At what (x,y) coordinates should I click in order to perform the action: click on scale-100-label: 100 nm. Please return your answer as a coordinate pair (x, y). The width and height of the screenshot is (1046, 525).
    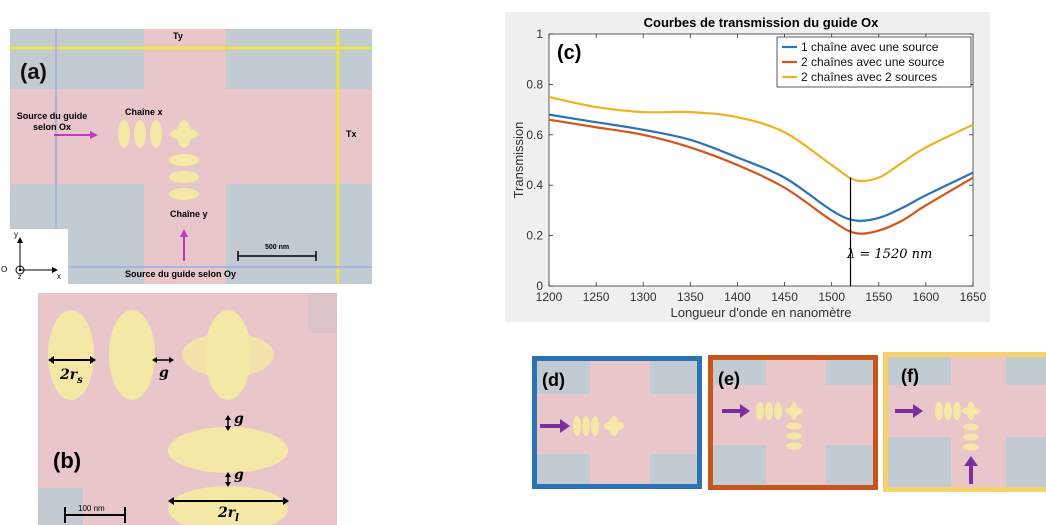
    Looking at the image, I should click on (91, 508).